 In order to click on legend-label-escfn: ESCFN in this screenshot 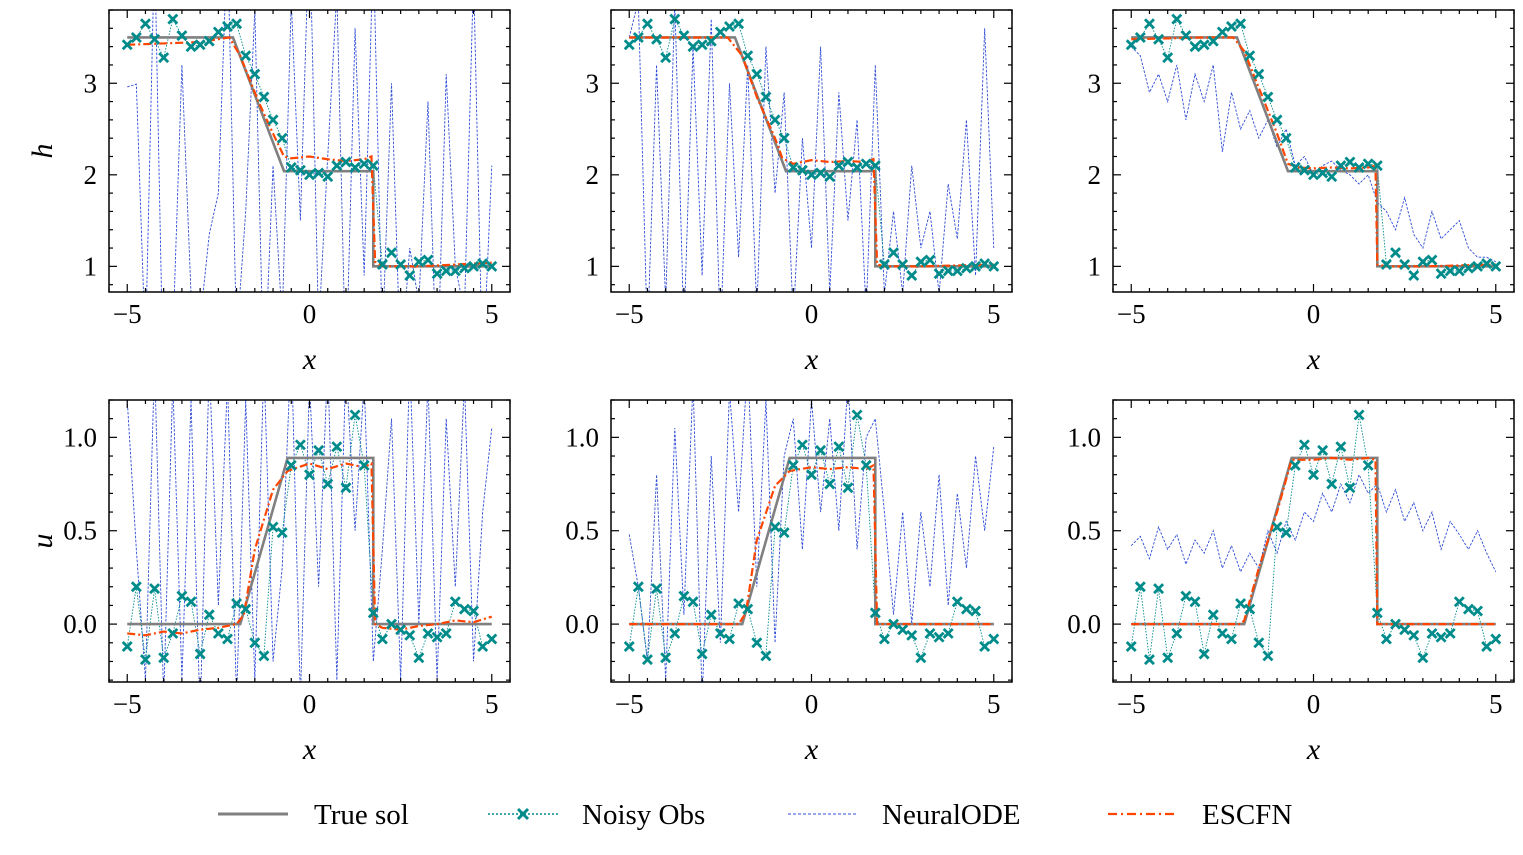, I will do `click(1247, 815)`.